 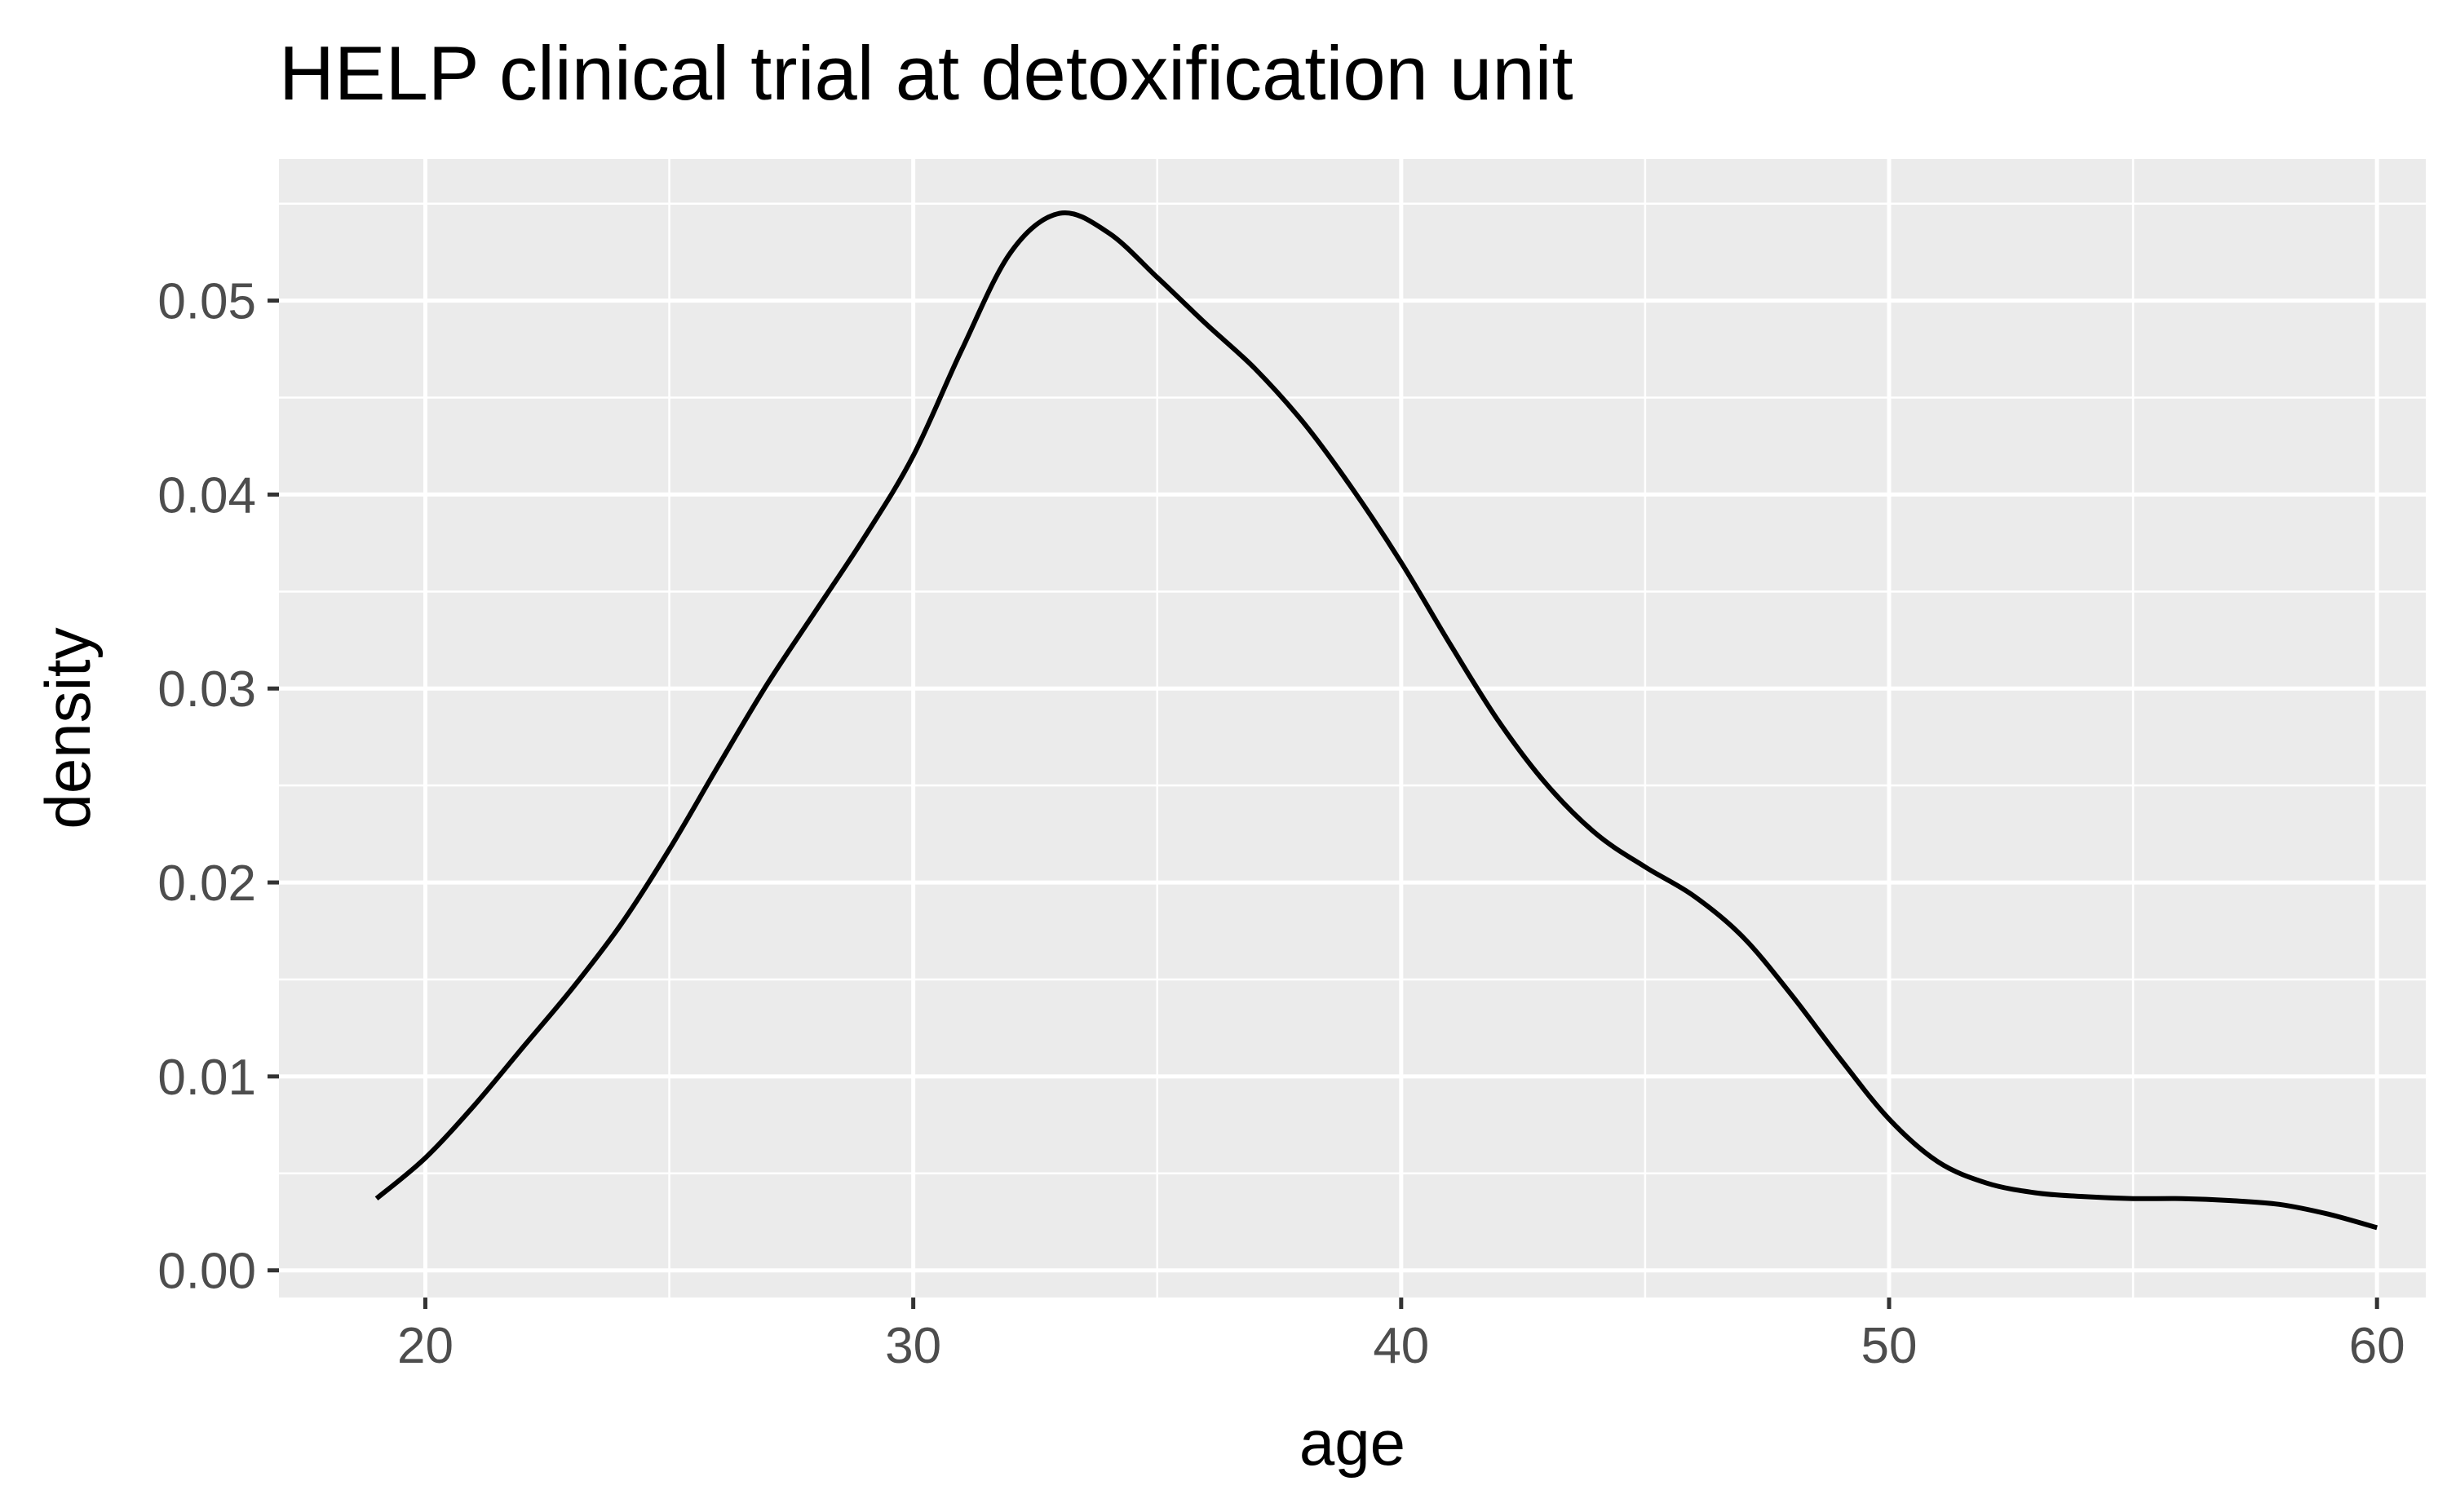 I want to click on y-tick-label: 0.03, so click(x=206, y=689).